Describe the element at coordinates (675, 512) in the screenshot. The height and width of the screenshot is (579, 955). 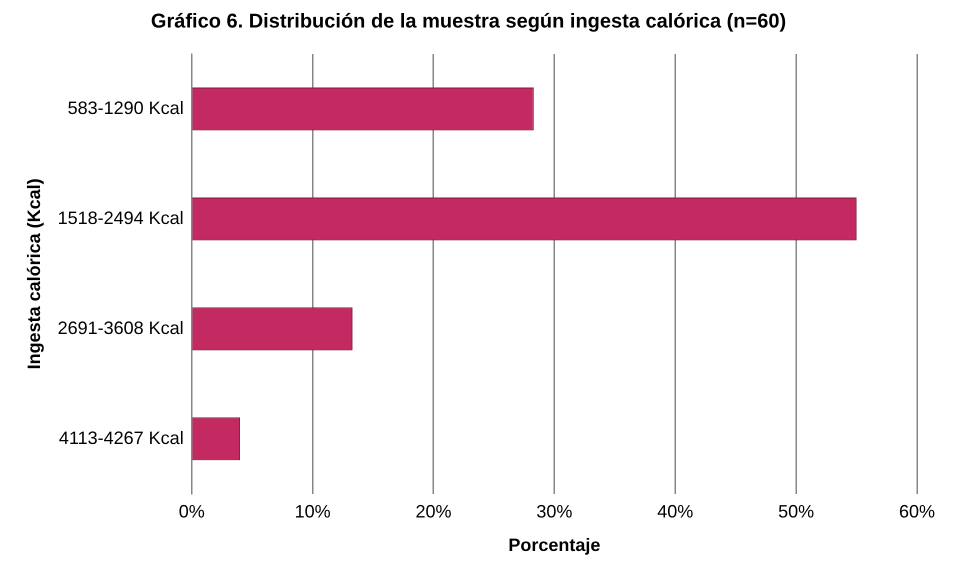
I see `x-tick-label: 40%` at that location.